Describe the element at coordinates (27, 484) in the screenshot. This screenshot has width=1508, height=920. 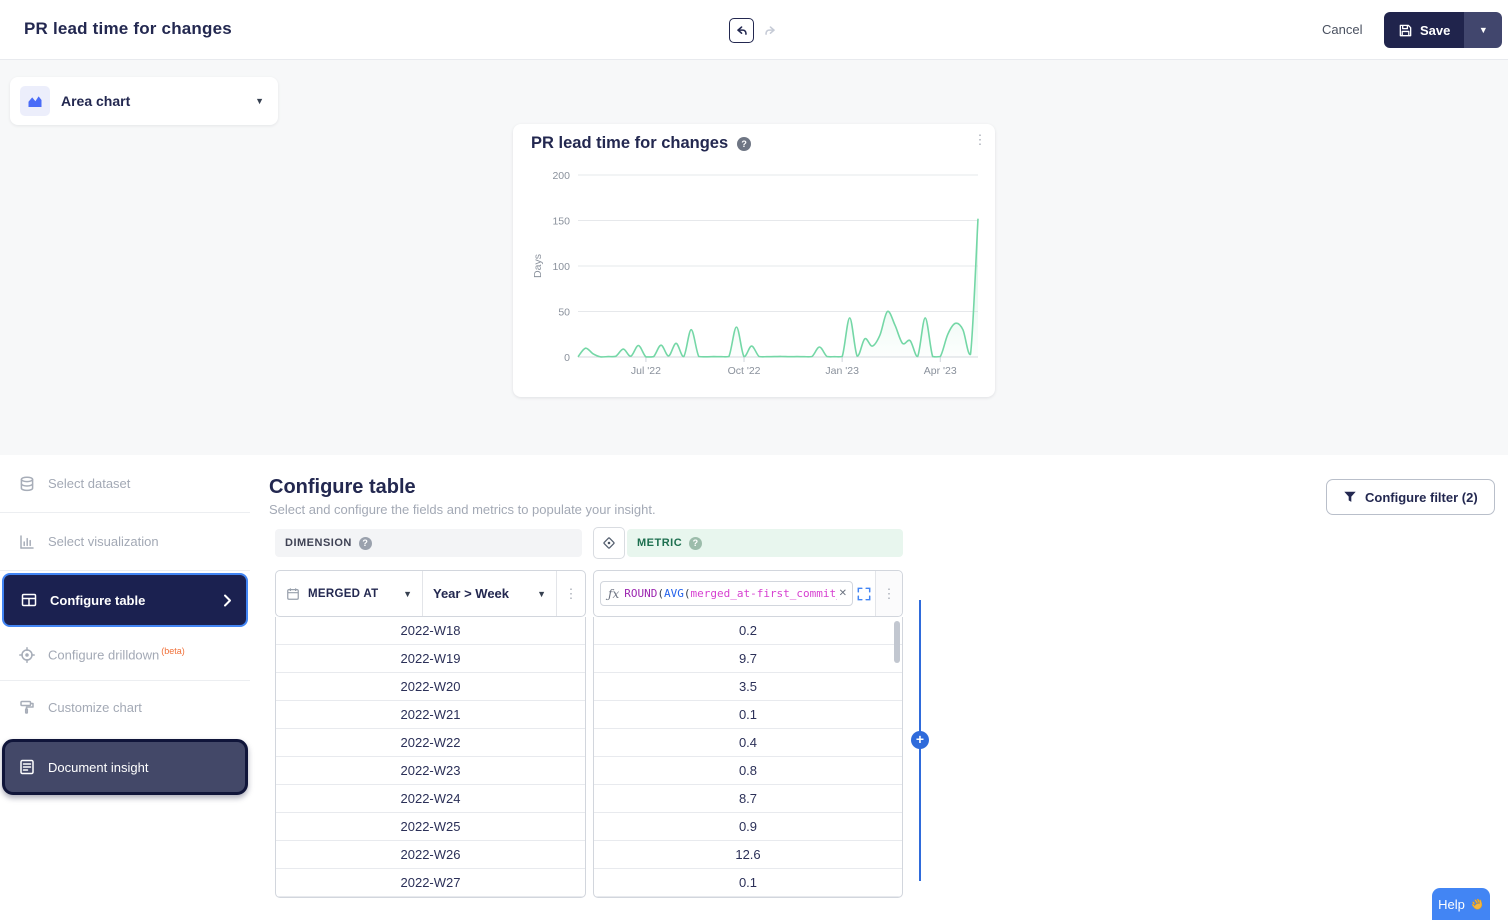
I see `database-icon` at that location.